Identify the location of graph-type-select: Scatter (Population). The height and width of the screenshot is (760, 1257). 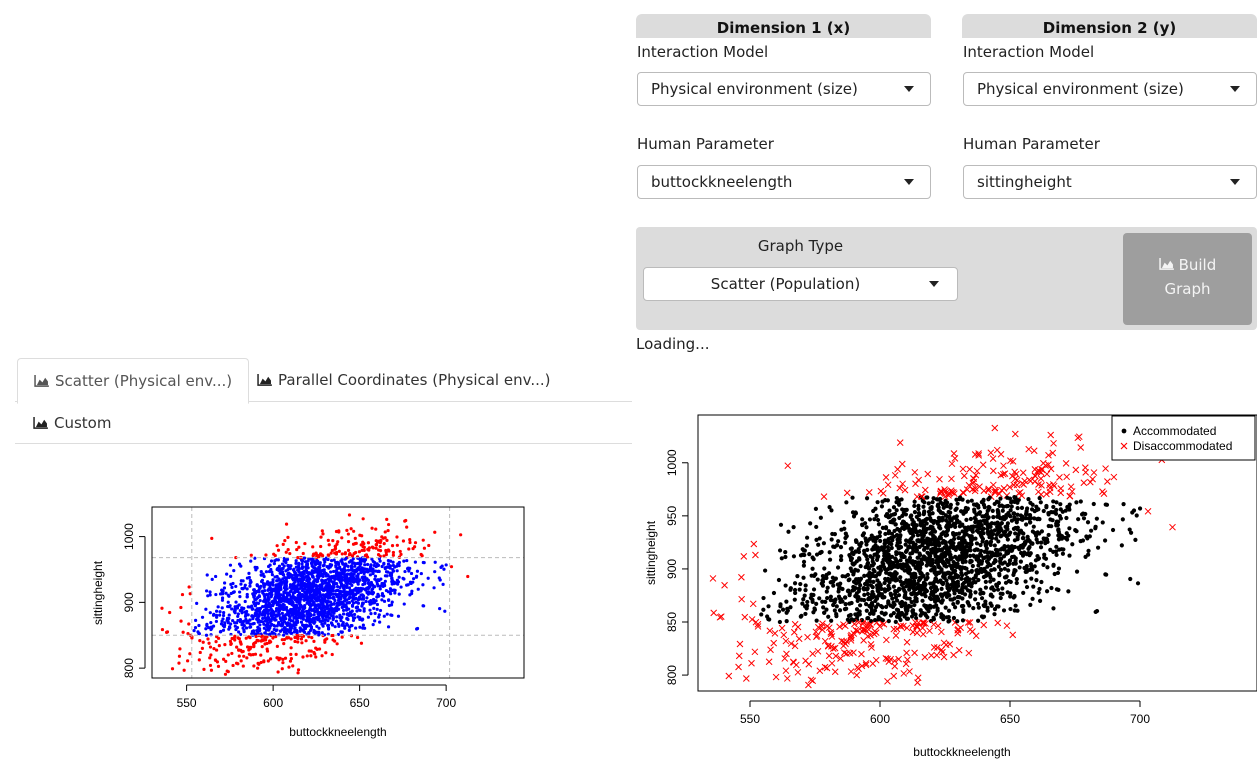
(800, 284).